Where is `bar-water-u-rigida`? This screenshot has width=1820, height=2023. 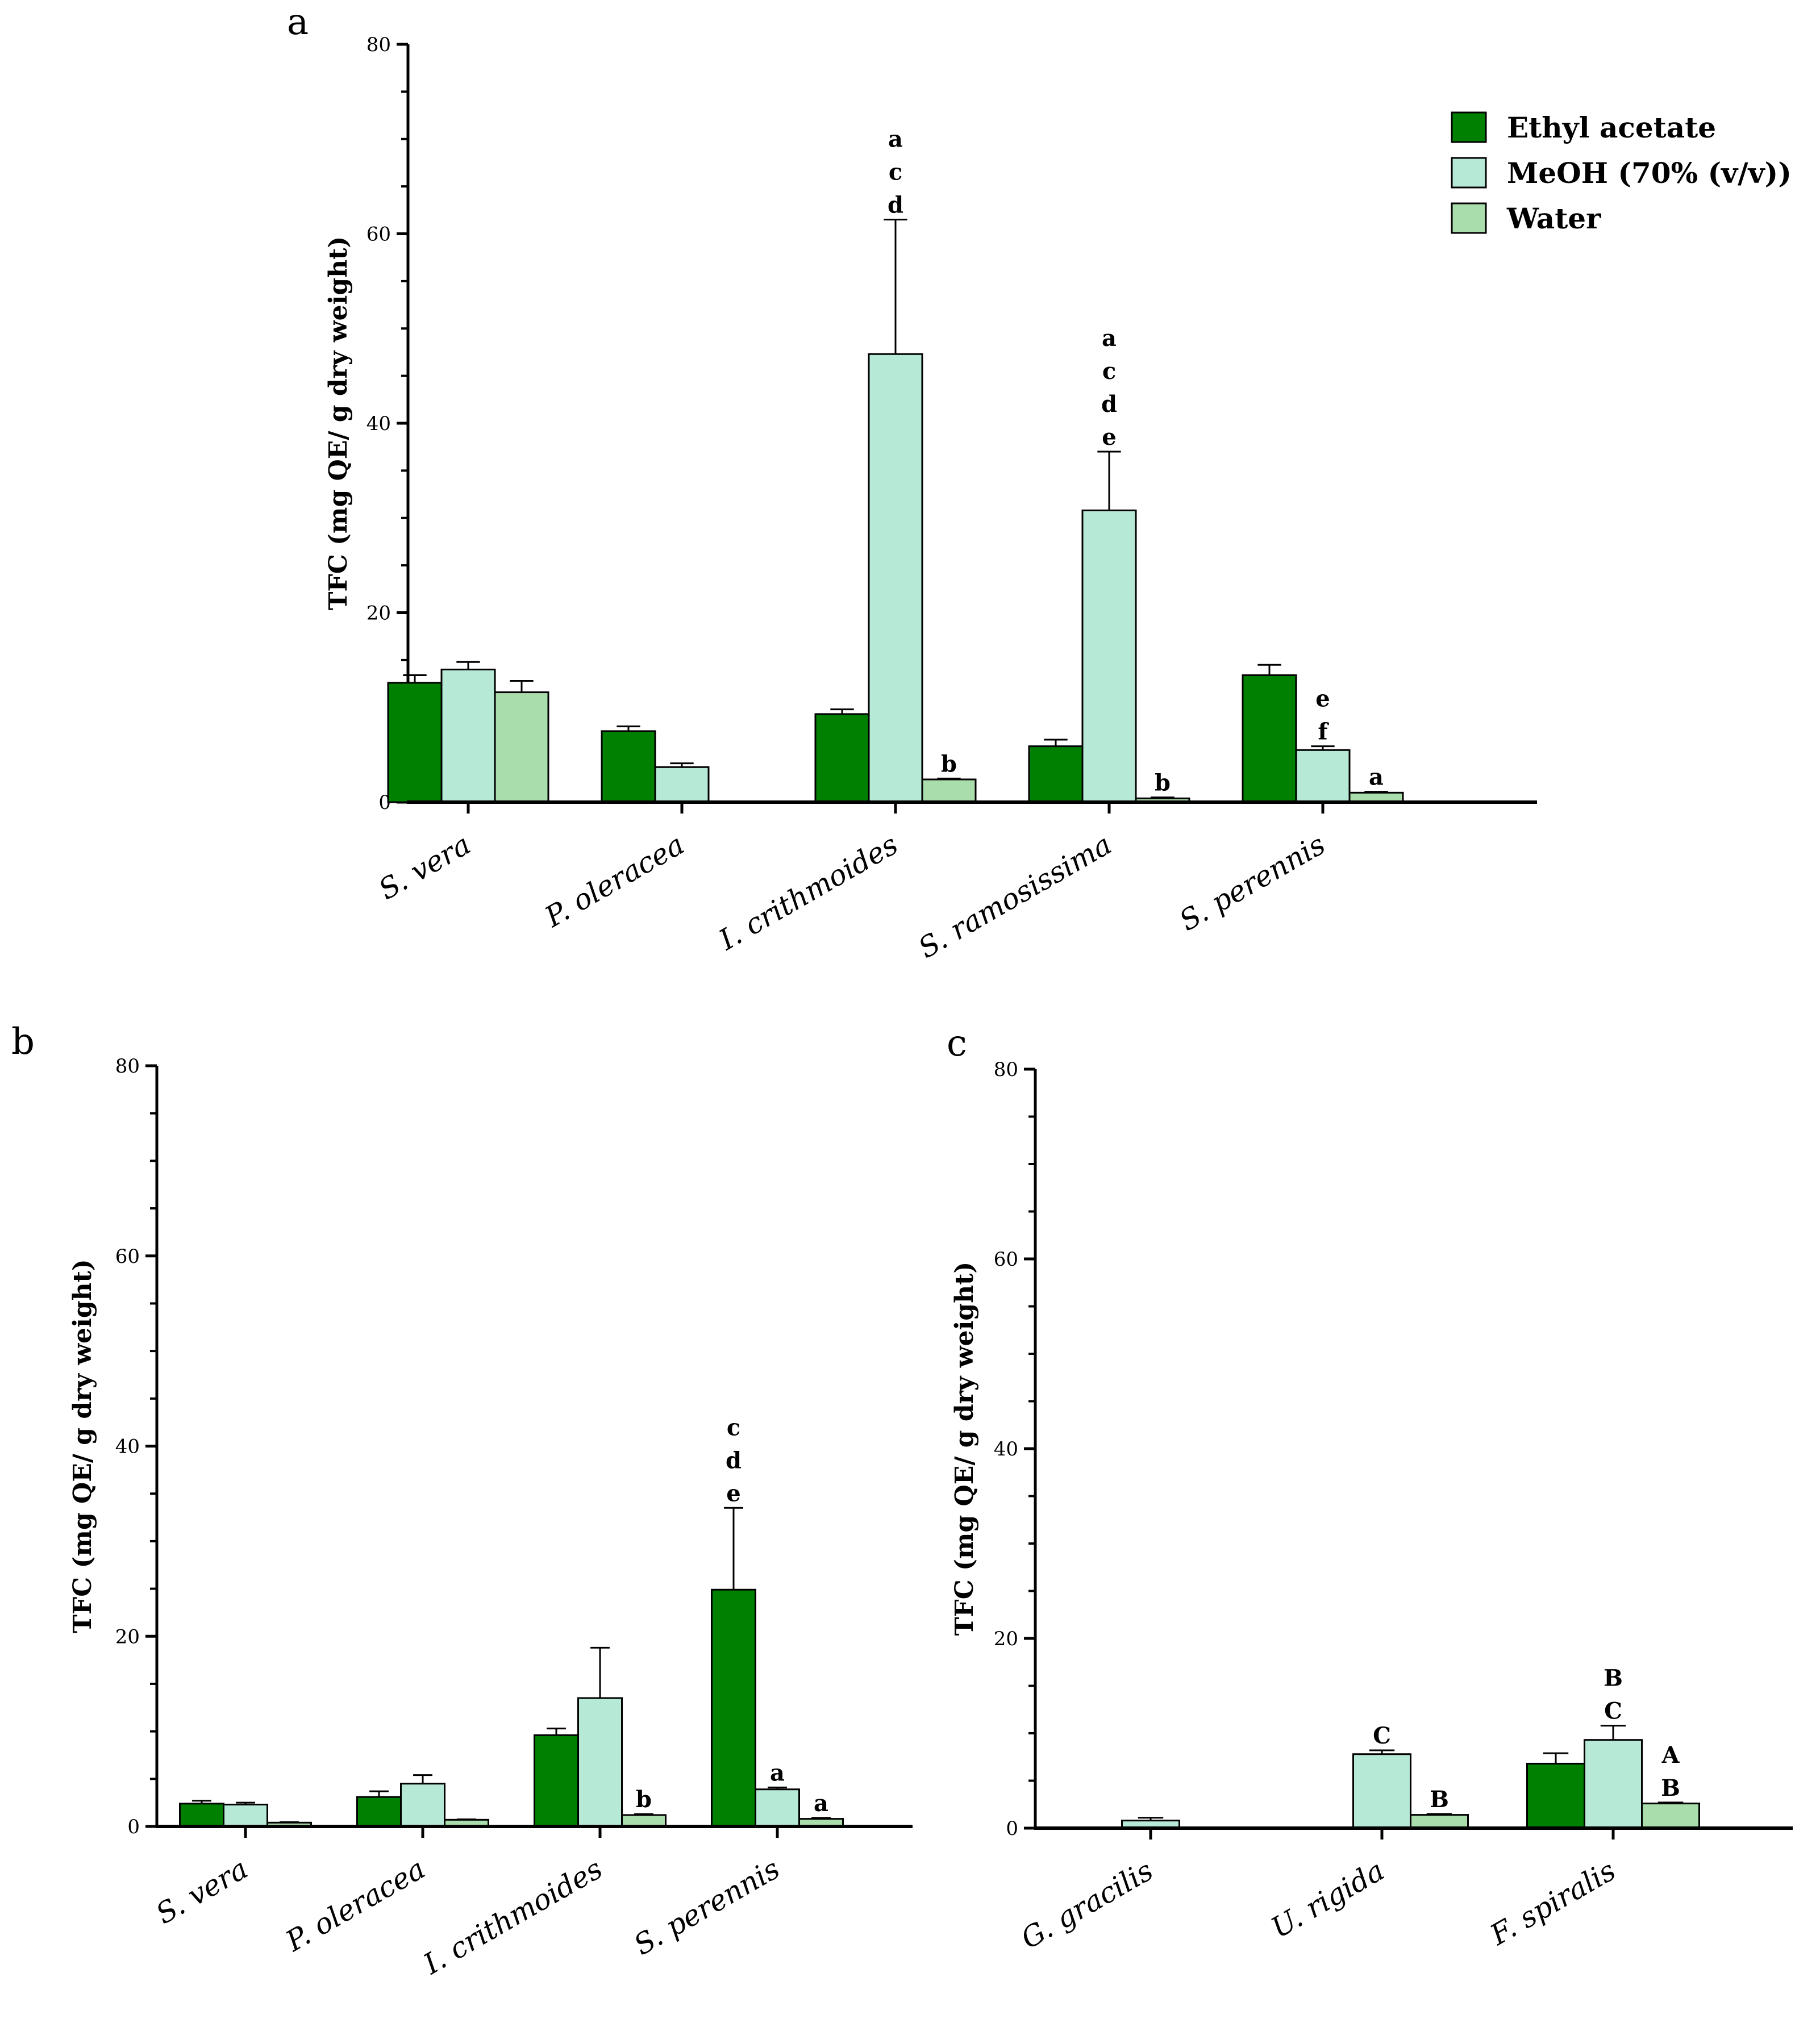
bar-water-u-rigida is located at coordinates (1439, 1821).